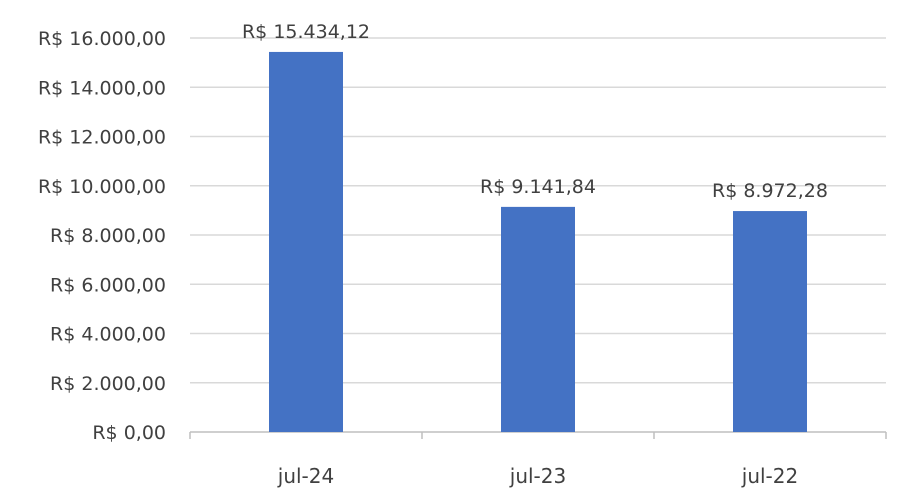  I want to click on y-tick-label: R$ 8.000,00, so click(108, 236).